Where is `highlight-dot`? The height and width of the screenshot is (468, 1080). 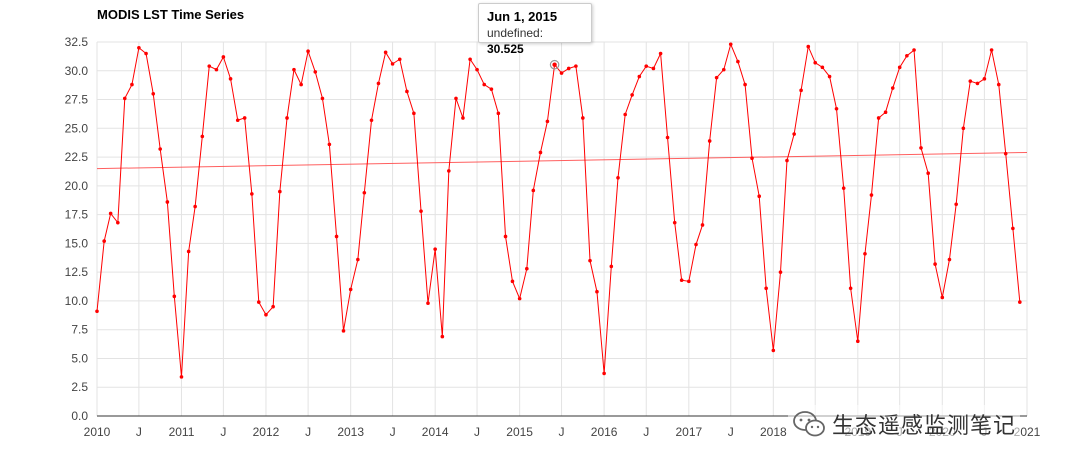 highlight-dot is located at coordinates (554, 64).